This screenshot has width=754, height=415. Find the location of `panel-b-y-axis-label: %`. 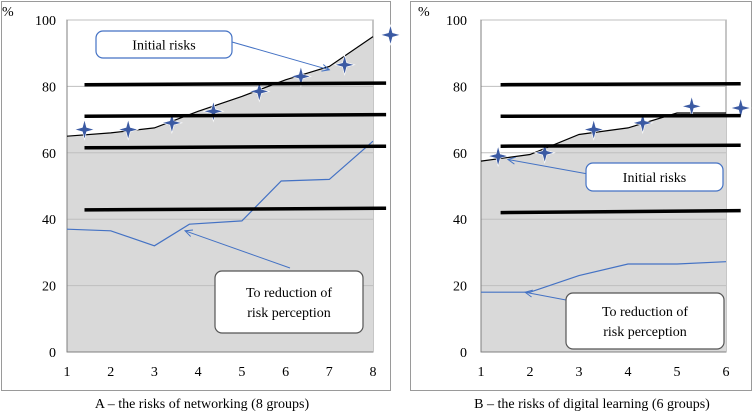

panel-b-y-axis-label: % is located at coordinates (424, 12).